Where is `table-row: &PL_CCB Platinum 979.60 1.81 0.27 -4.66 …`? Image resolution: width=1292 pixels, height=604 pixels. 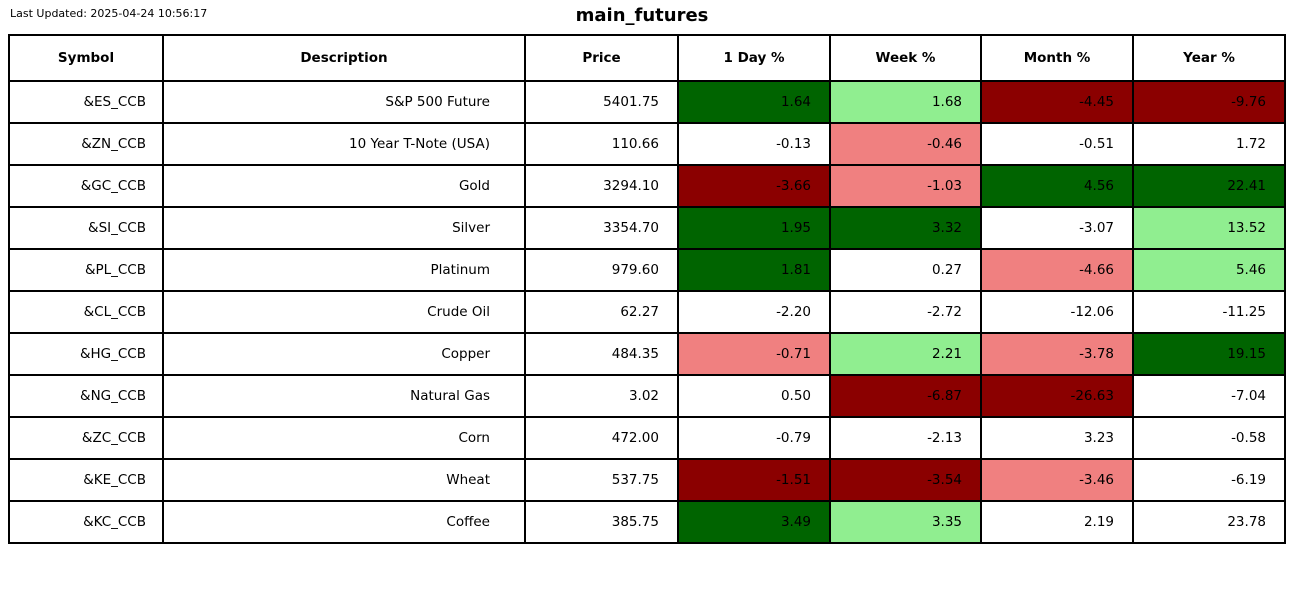 table-row: &PL_CCB Platinum 979.60 1.81 0.27 -4.66 … is located at coordinates (647, 270).